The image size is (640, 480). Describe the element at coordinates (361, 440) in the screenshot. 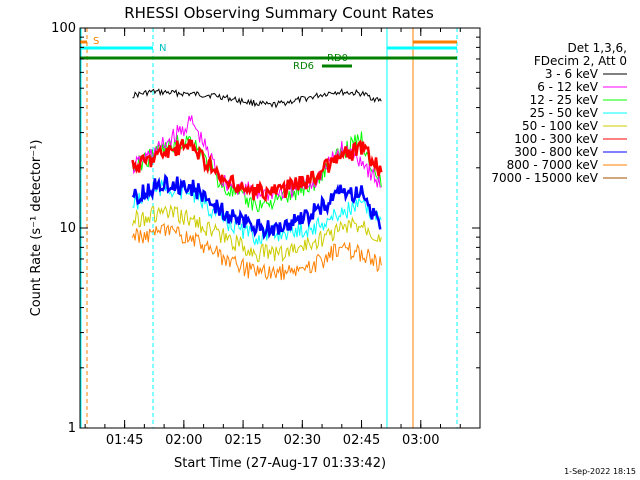

I see `x-tick-label: 02:45` at that location.